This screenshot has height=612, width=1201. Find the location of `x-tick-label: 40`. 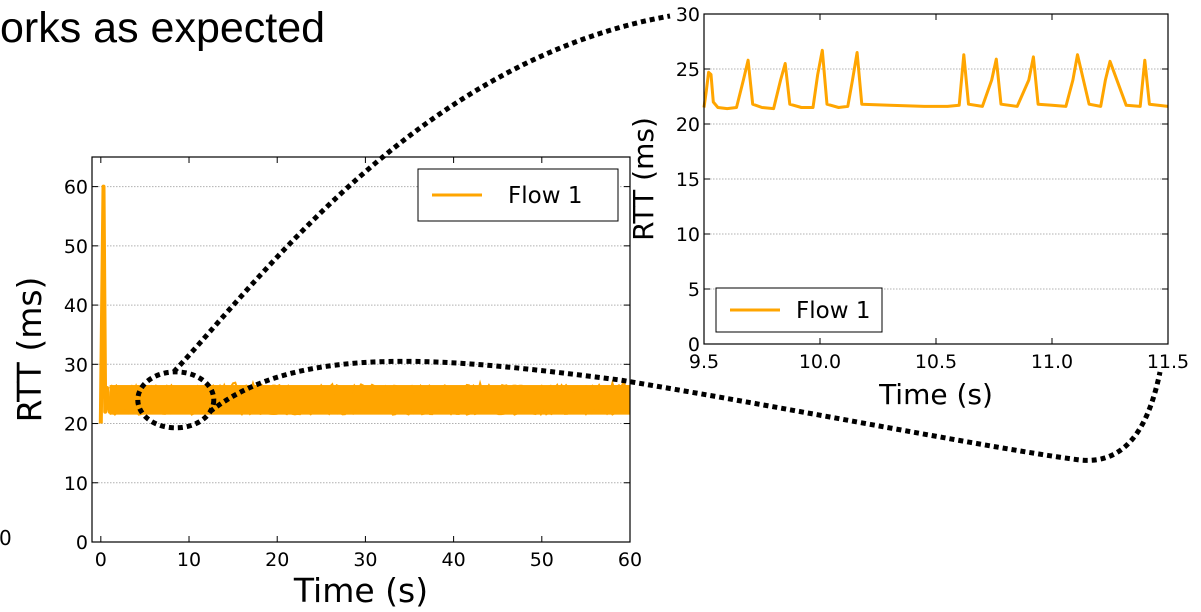

x-tick-label: 40 is located at coordinates (454, 560).